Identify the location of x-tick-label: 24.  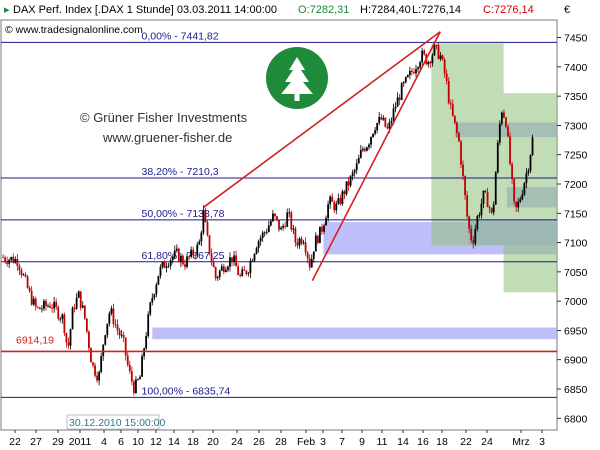
(237, 442).